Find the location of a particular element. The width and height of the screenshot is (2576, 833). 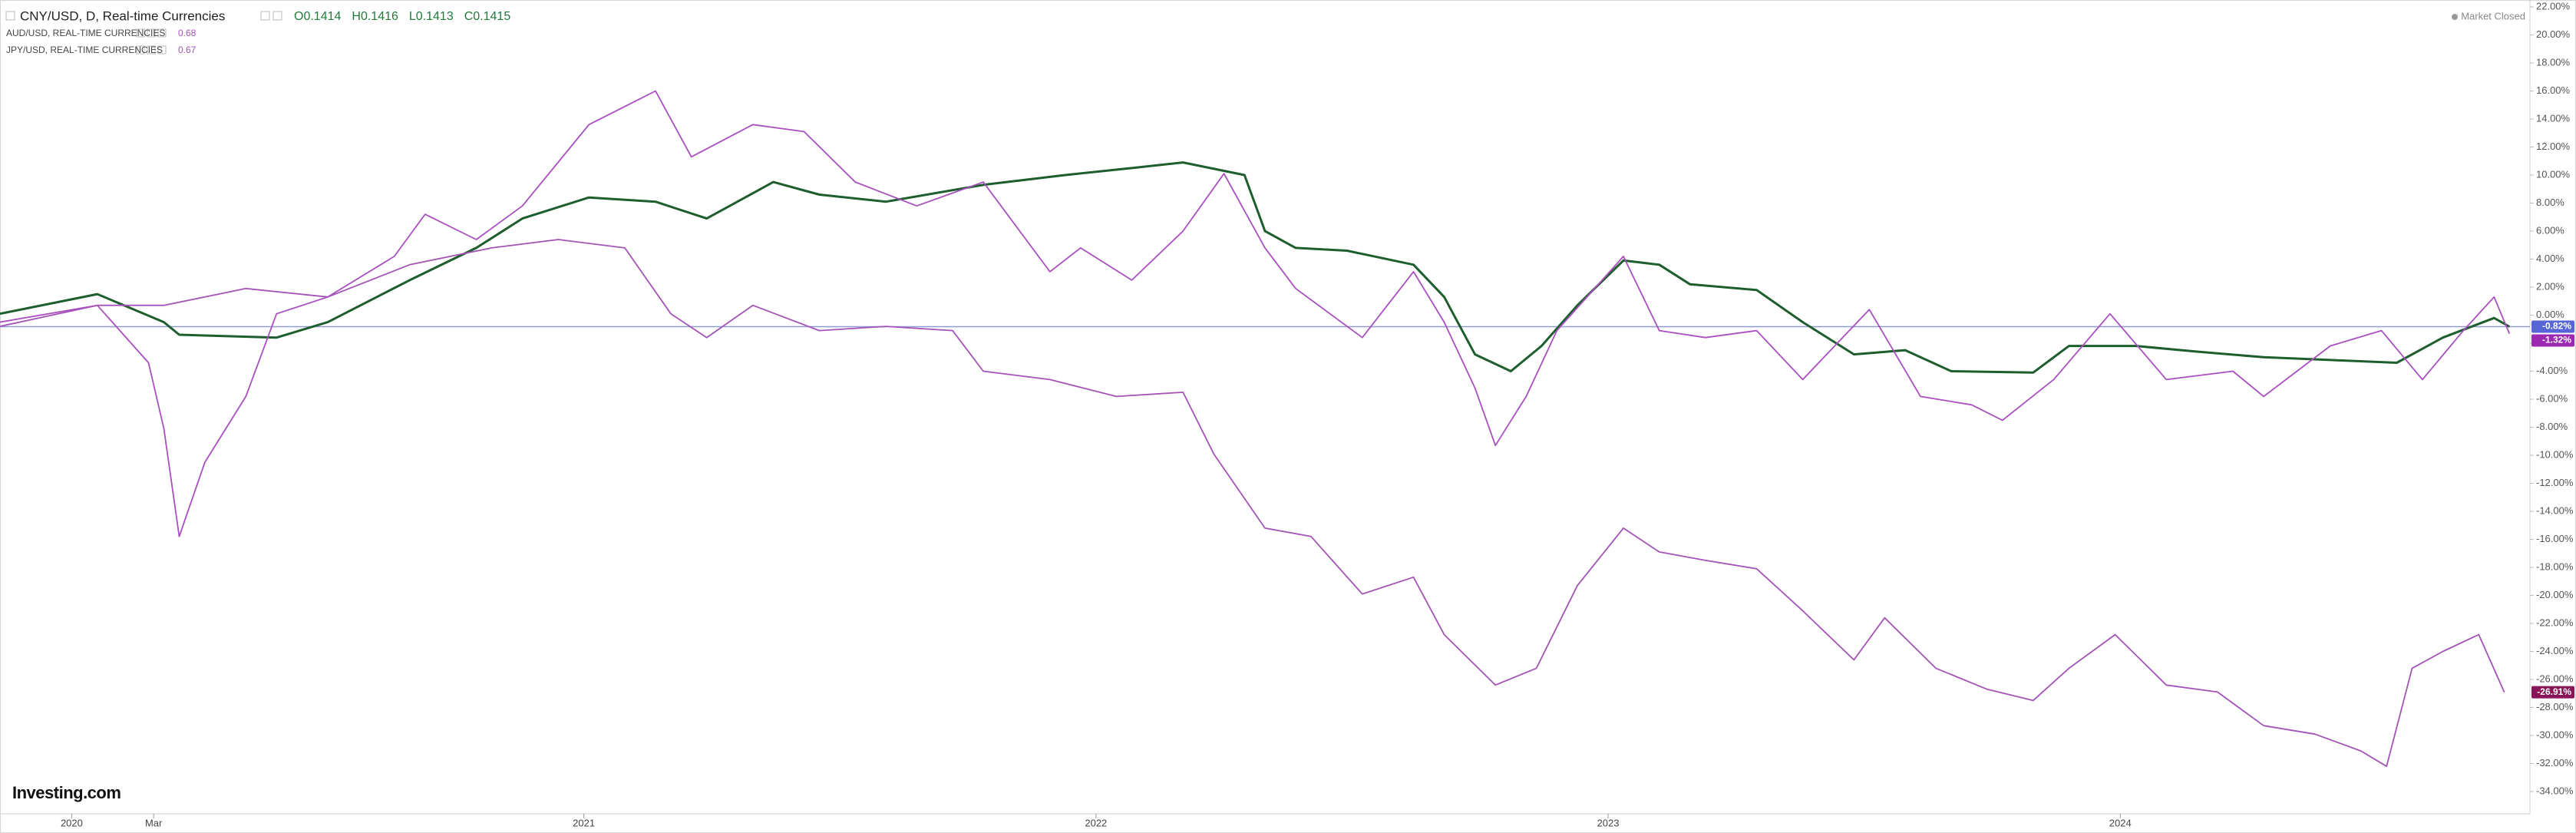

y-tick-label: -8.00% is located at coordinates (2552, 426).